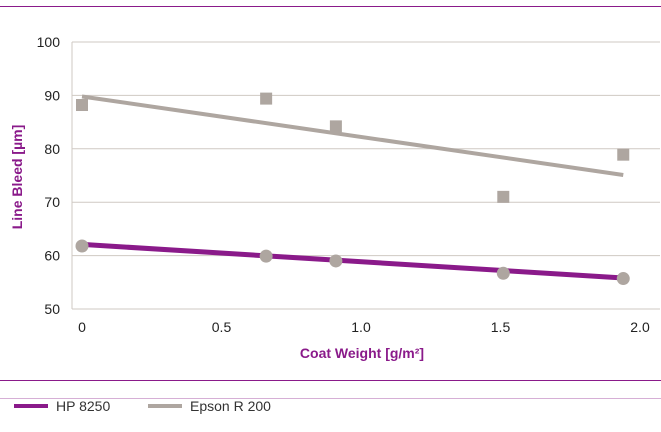  What do you see at coordinates (222, 327) in the screenshot?
I see `x-tick-0.5: 0.5` at bounding box center [222, 327].